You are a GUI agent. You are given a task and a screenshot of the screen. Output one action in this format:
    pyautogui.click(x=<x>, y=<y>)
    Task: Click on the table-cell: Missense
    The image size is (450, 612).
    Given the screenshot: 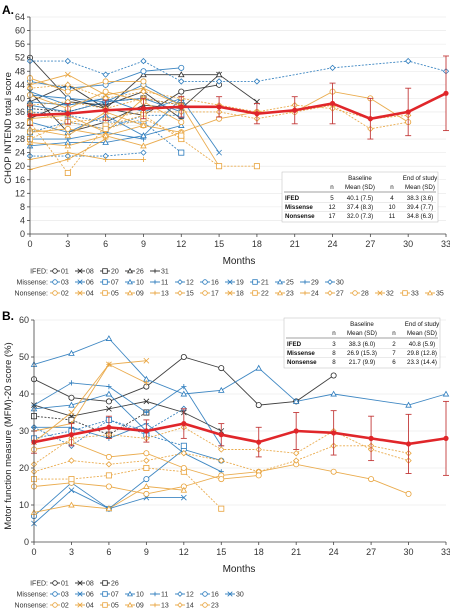 What is the action you would take?
    pyautogui.click(x=299, y=207)
    